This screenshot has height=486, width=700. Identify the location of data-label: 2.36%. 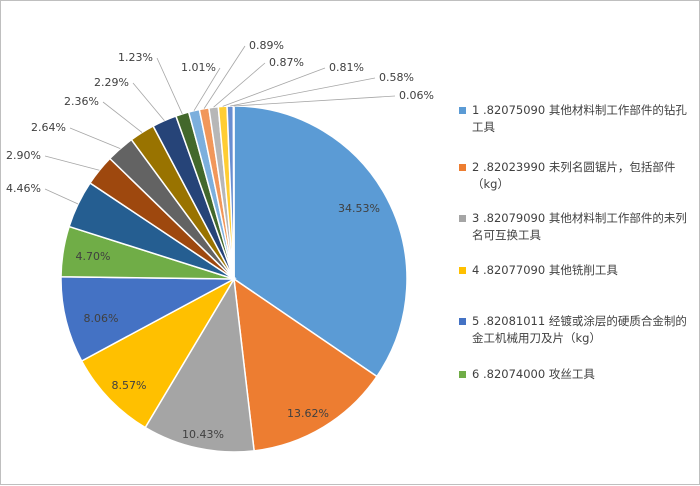
(81, 101).